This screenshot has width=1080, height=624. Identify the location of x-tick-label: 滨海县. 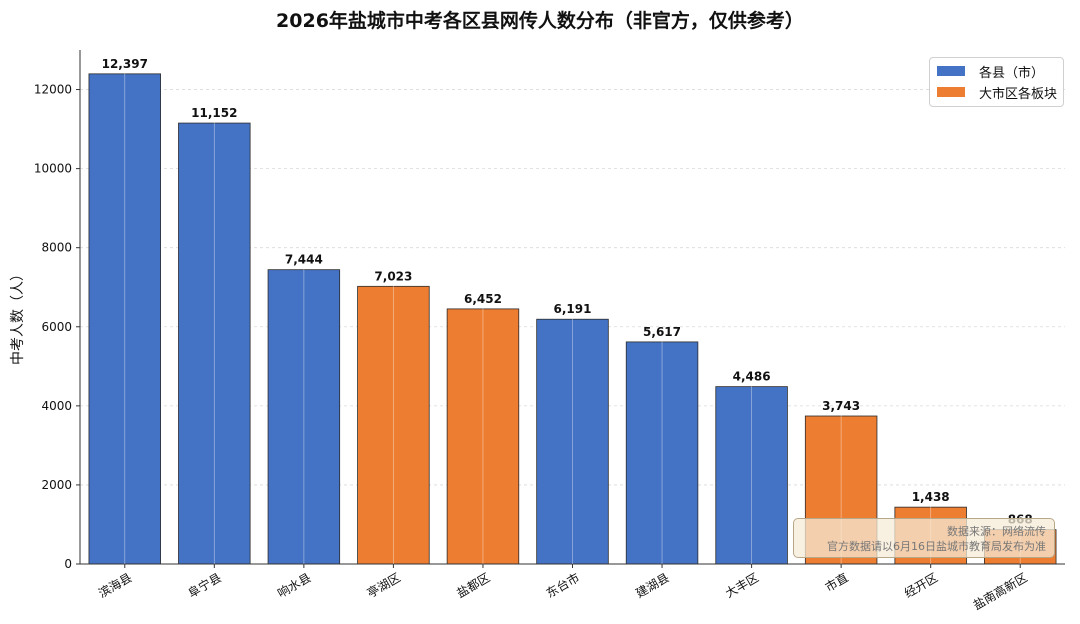
(115, 585).